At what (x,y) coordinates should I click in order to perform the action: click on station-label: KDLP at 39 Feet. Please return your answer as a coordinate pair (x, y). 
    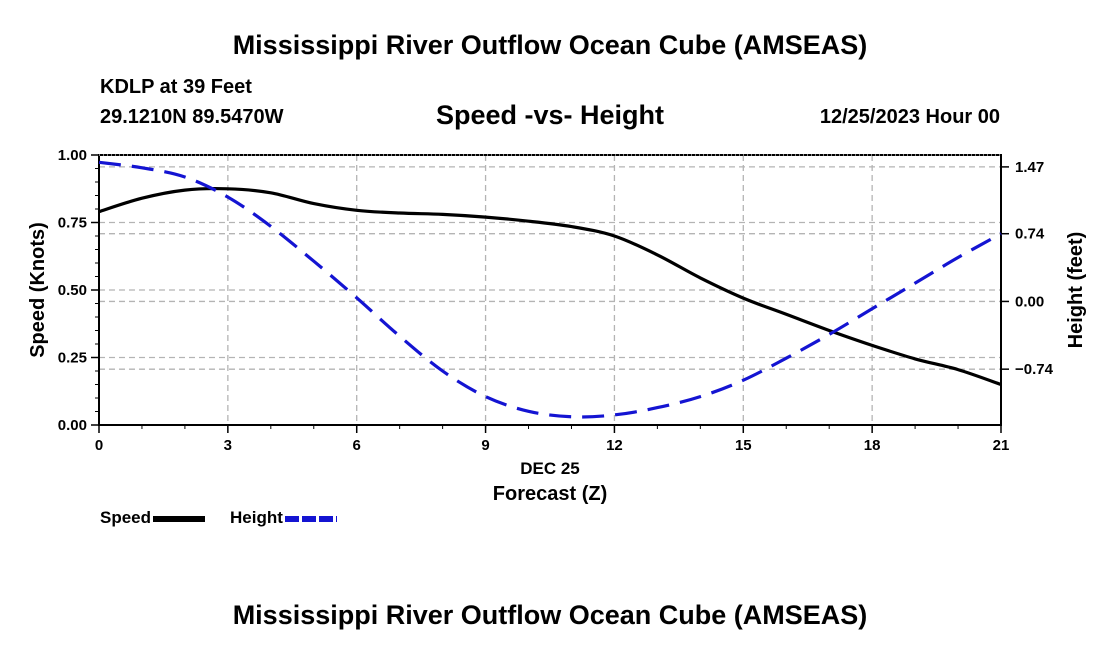
    Looking at the image, I should click on (176, 87).